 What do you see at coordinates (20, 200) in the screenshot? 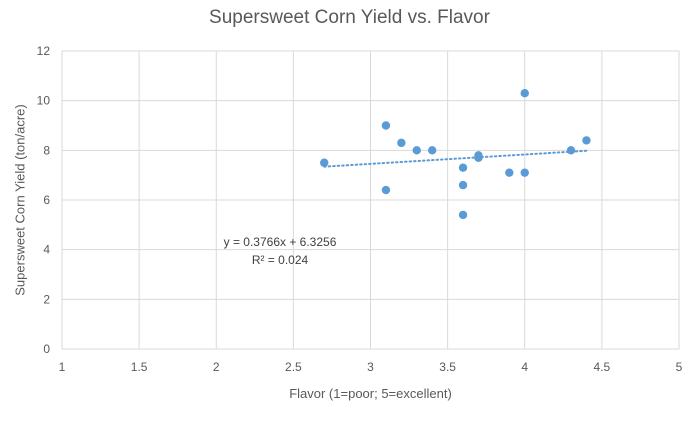
I see `y-axis-label: Supersweet Corn Yield (ton/acre)` at bounding box center [20, 200].